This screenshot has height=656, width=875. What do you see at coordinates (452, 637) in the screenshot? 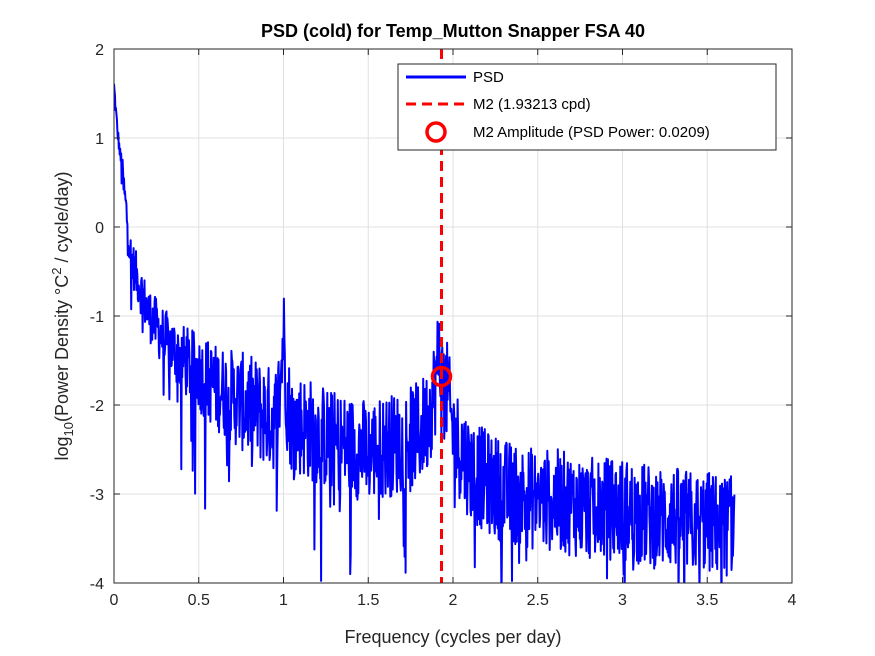
I see `x-axis-label: Frequency (cycles per day)` at bounding box center [452, 637].